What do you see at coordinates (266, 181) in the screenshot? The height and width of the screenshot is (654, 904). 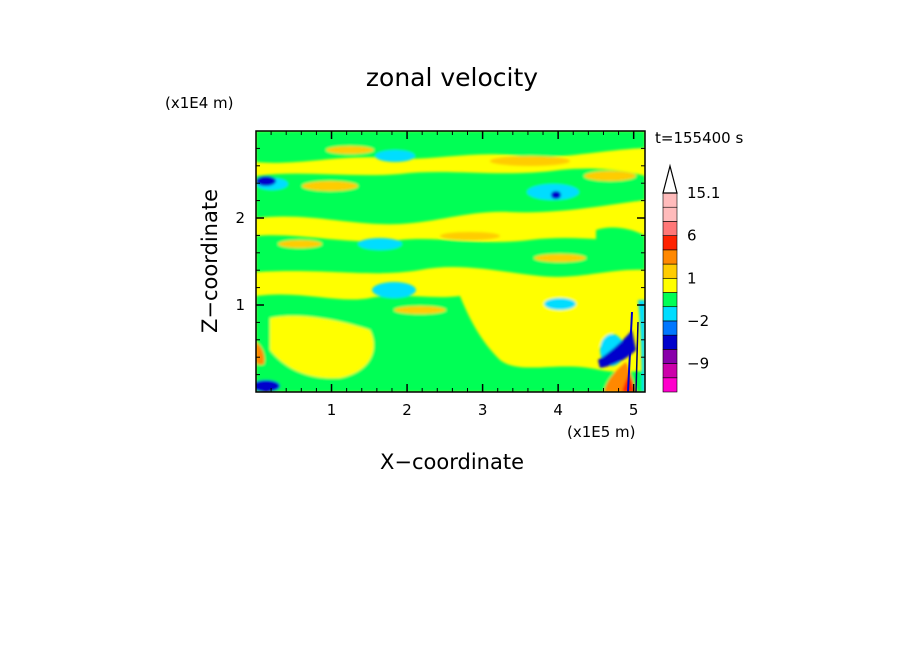 I see `blue-core-left` at bounding box center [266, 181].